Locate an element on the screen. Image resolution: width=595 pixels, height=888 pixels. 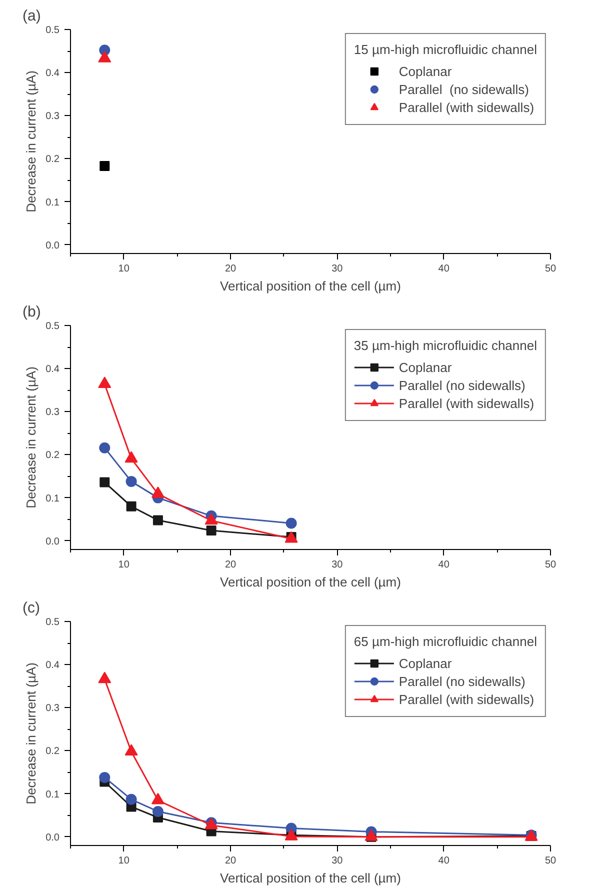
chart-title: (b) is located at coordinates (31, 312).